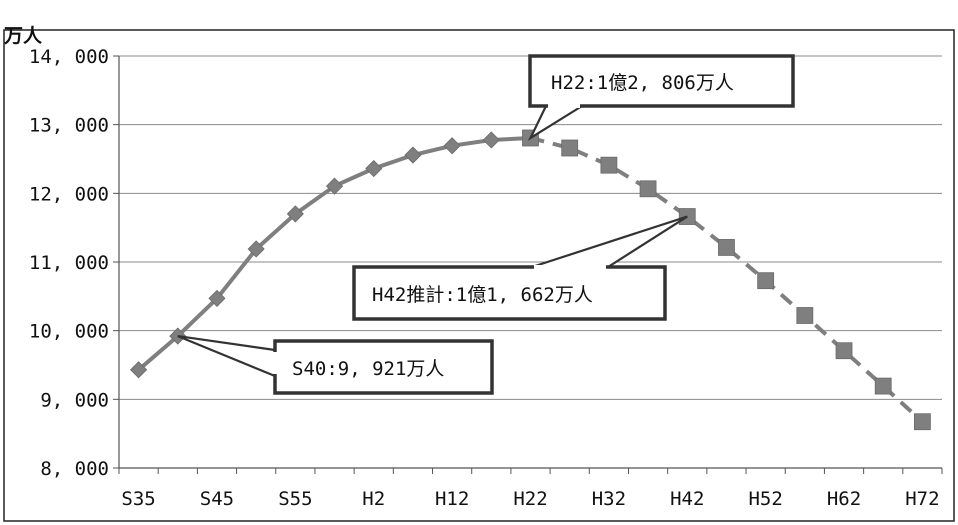  What do you see at coordinates (69, 126) in the screenshot?
I see `y-tick-label: 13, 000` at bounding box center [69, 126].